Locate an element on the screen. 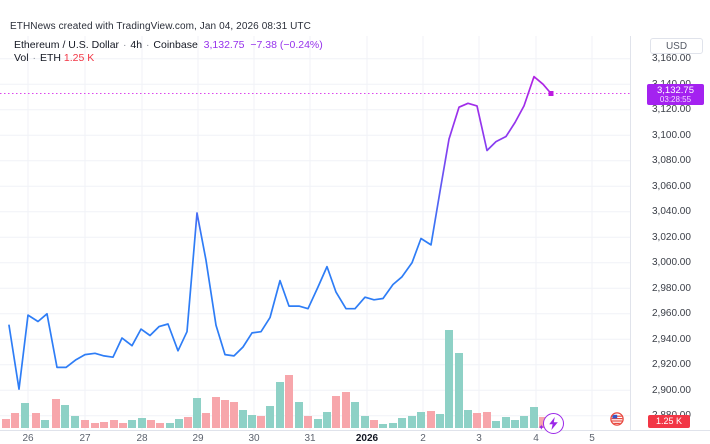 This screenshot has width=710, height=444. vol-symbol: ETH is located at coordinates (50, 58).